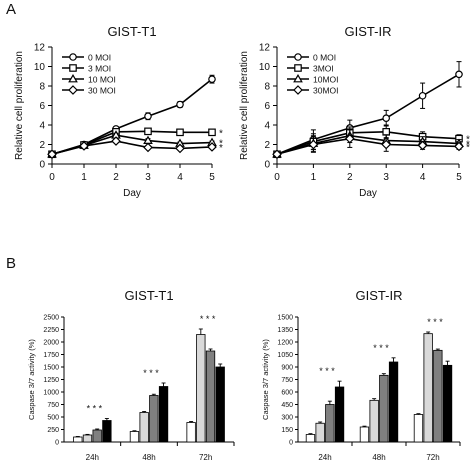 The width and height of the screenshot is (474, 474). I want to click on legend-item: 3 MOI, so click(86, 69).